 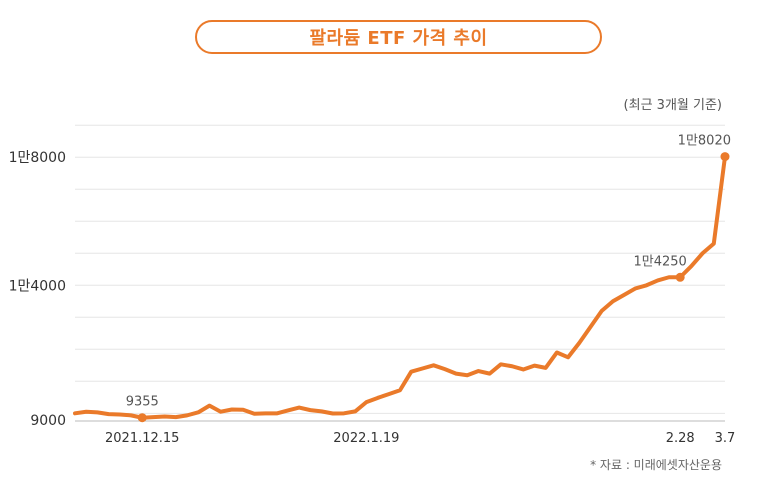 What do you see at coordinates (37, 158) in the screenshot?
I see `y-tick-label: 1만8000` at bounding box center [37, 158].